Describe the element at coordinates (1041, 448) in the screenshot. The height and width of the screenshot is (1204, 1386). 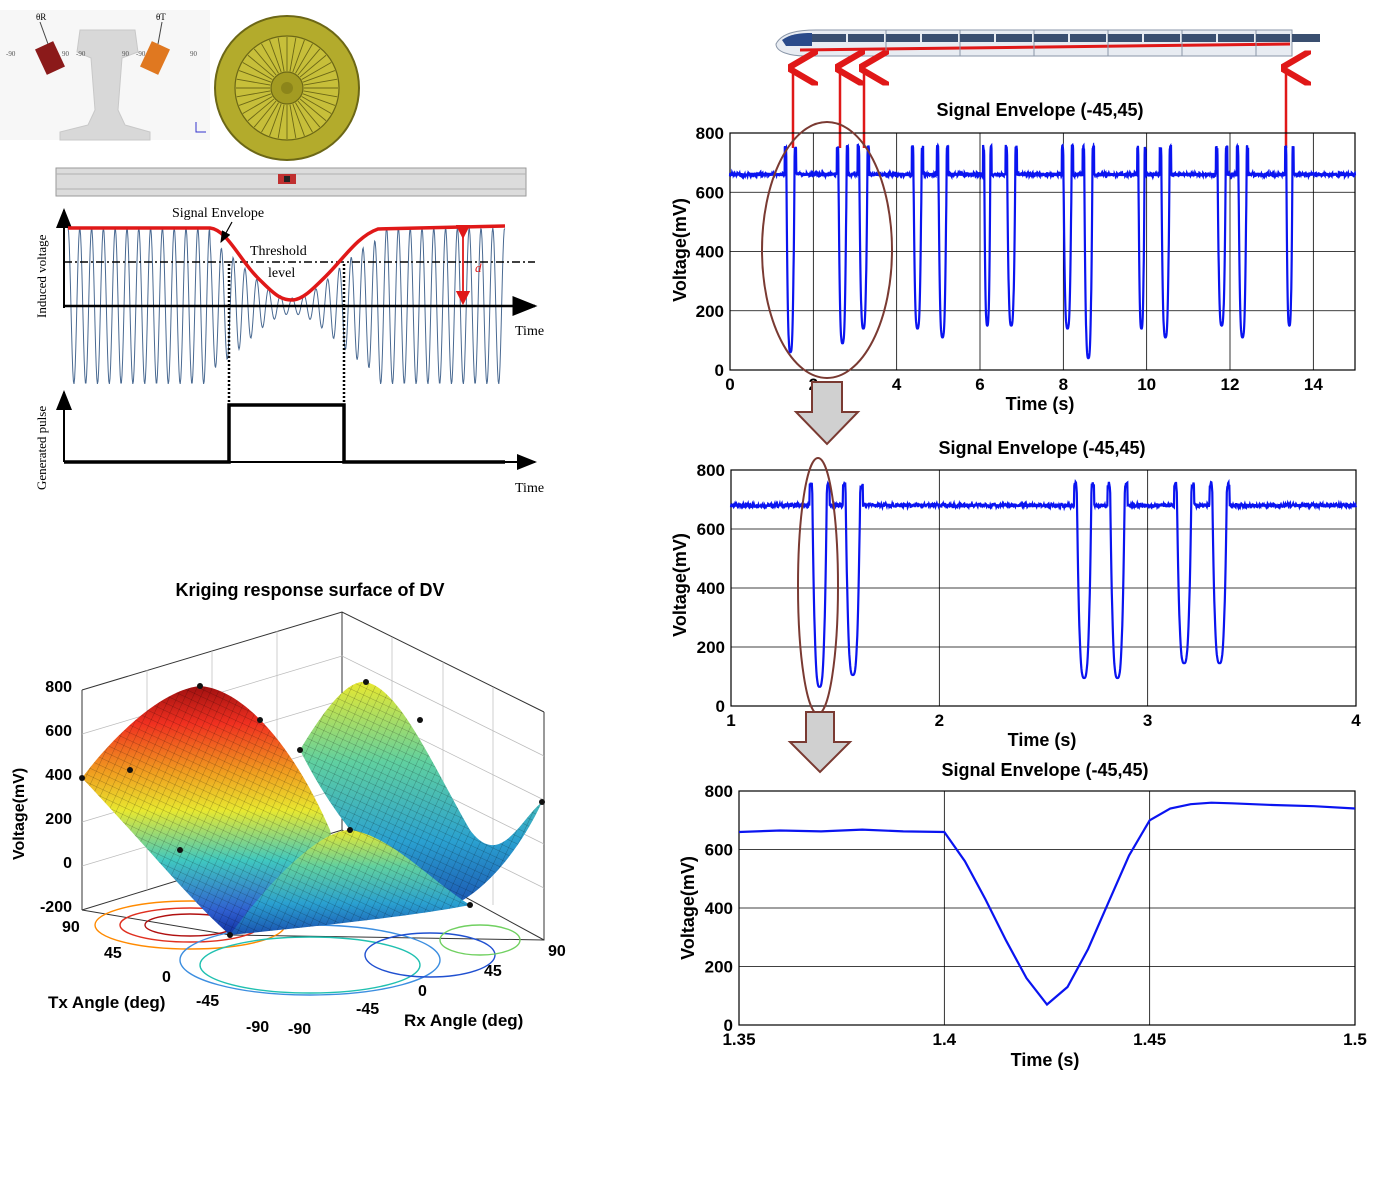
I see `chart2-title: Signal Envelope (-45,45)` at that location.